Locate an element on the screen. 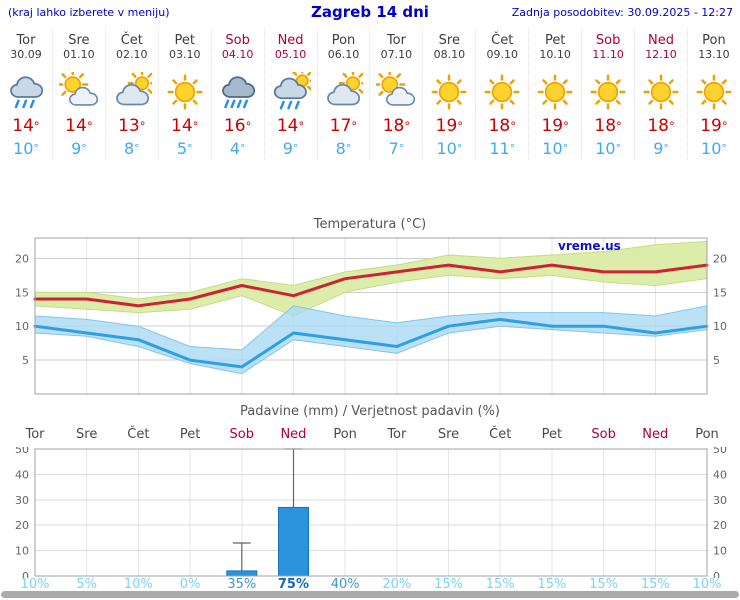  y-tick-right: 10 is located at coordinates (720, 551).